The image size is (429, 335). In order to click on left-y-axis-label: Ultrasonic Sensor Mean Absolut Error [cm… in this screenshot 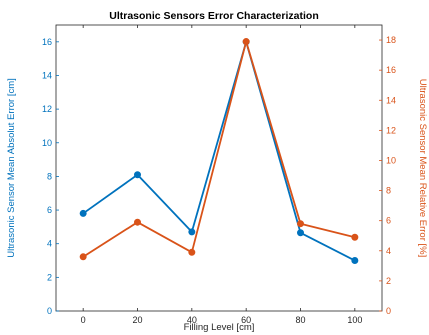, I will do `click(11, 168)`.